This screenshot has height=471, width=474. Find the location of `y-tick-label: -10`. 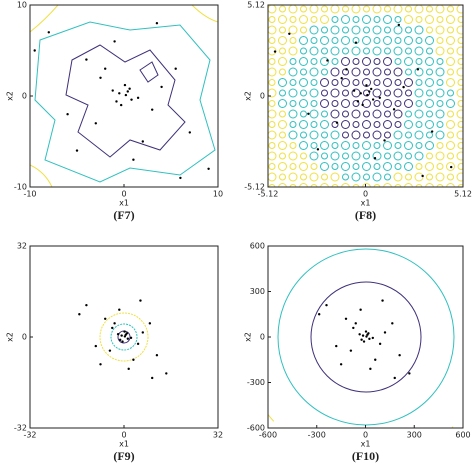

y-tick-label: -10 is located at coordinates (20, 187).